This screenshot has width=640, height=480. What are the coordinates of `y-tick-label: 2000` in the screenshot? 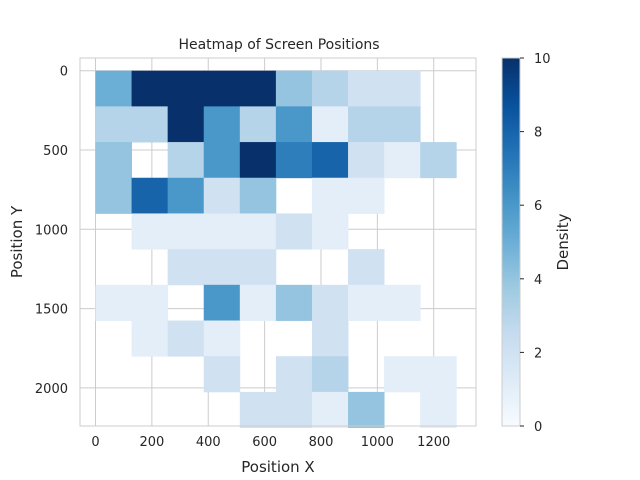 It's located at (51, 389).